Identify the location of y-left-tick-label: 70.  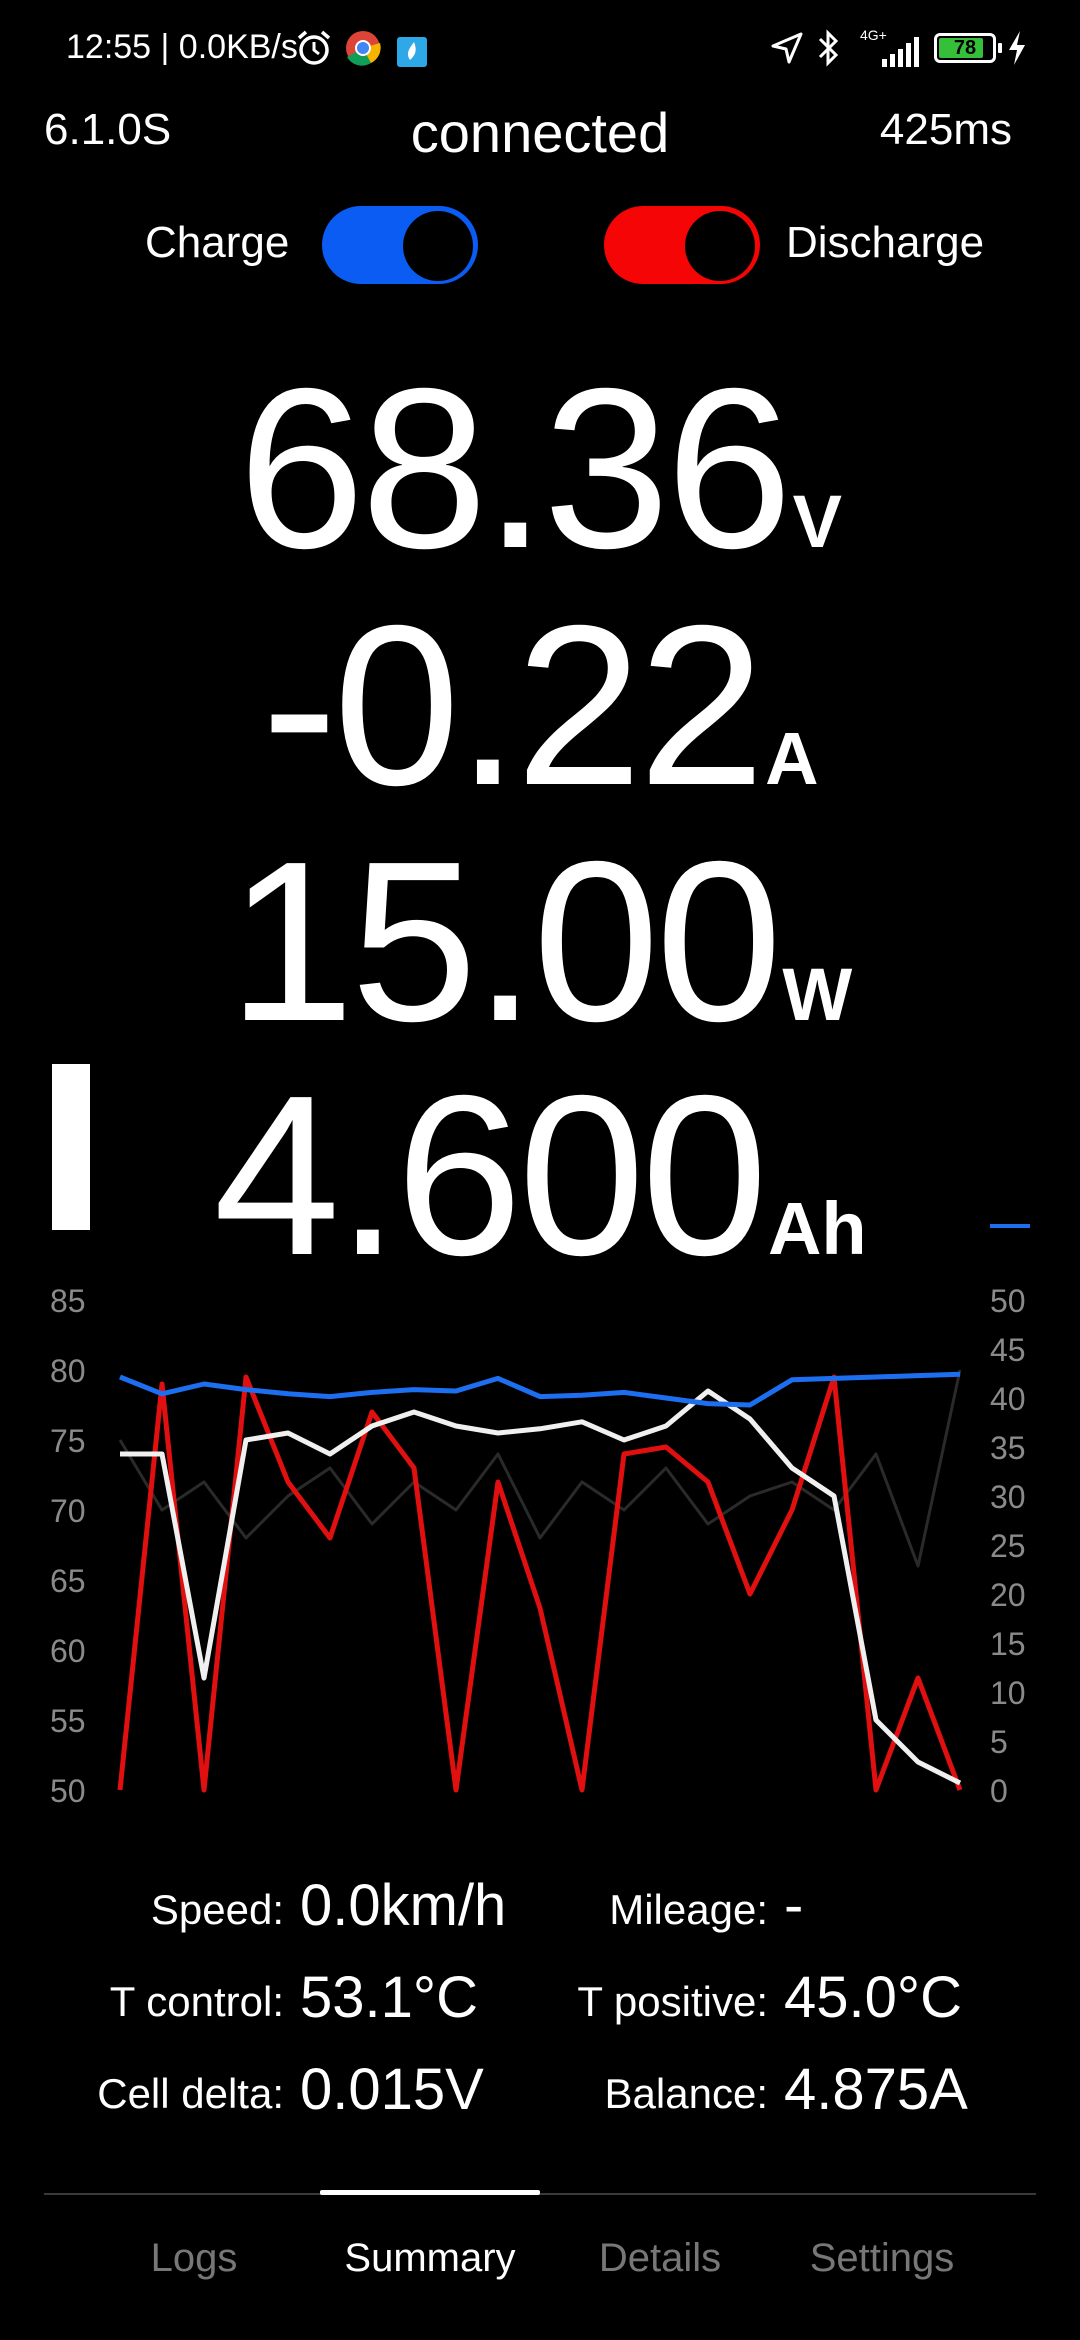
(68, 1511).